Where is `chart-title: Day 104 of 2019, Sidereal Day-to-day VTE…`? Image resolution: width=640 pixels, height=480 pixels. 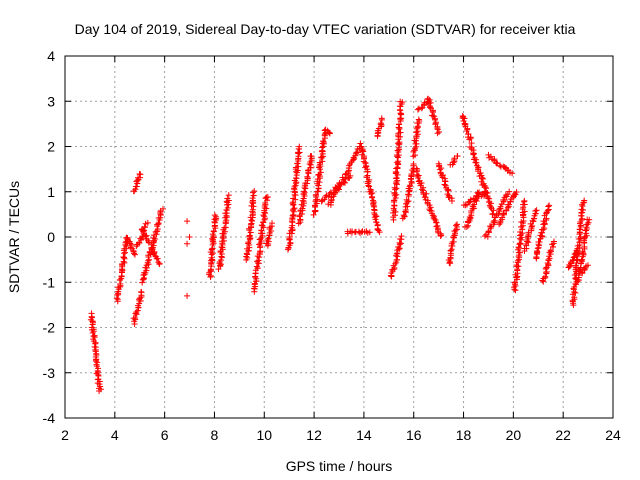 chart-title: Day 104 of 2019, Sidereal Day-to-day VTE… is located at coordinates (325, 29).